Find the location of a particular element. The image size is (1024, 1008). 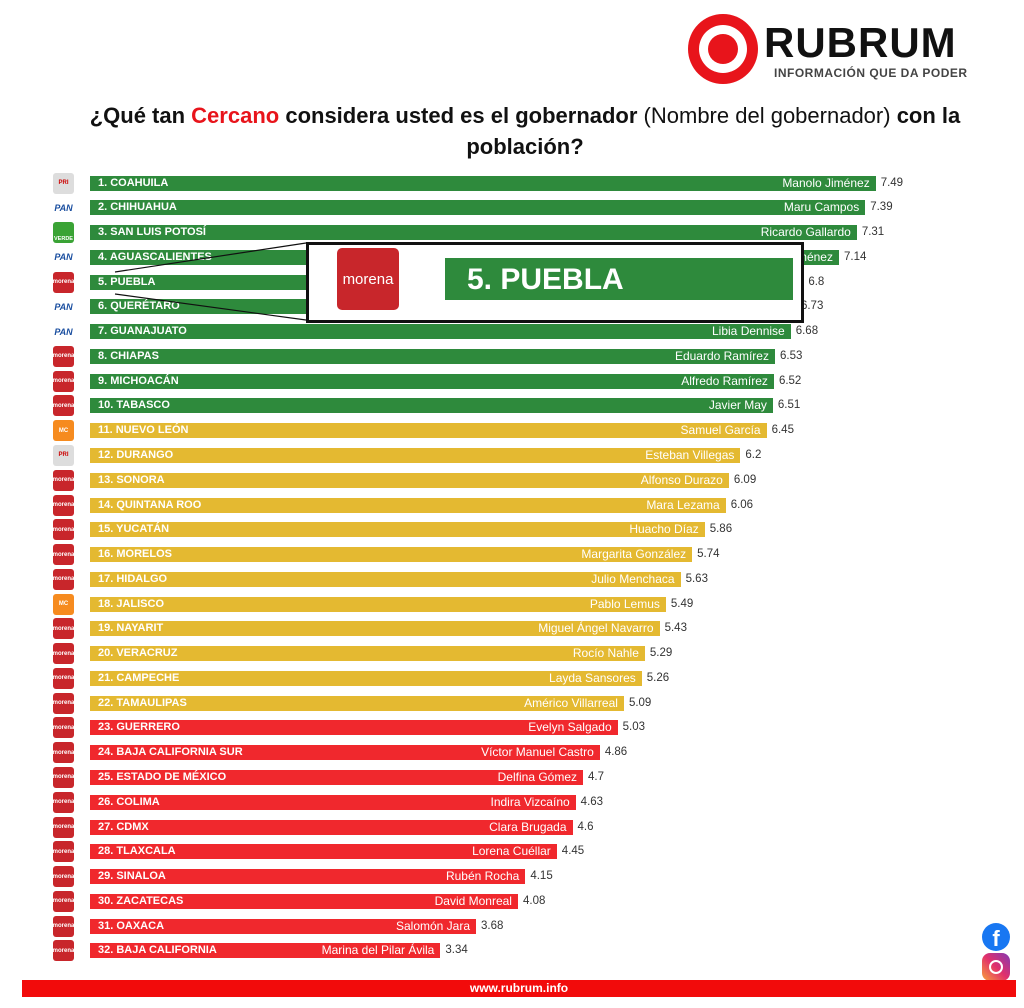

bar: 29. SINALOA Rubén Rocha is located at coordinates (308, 877).